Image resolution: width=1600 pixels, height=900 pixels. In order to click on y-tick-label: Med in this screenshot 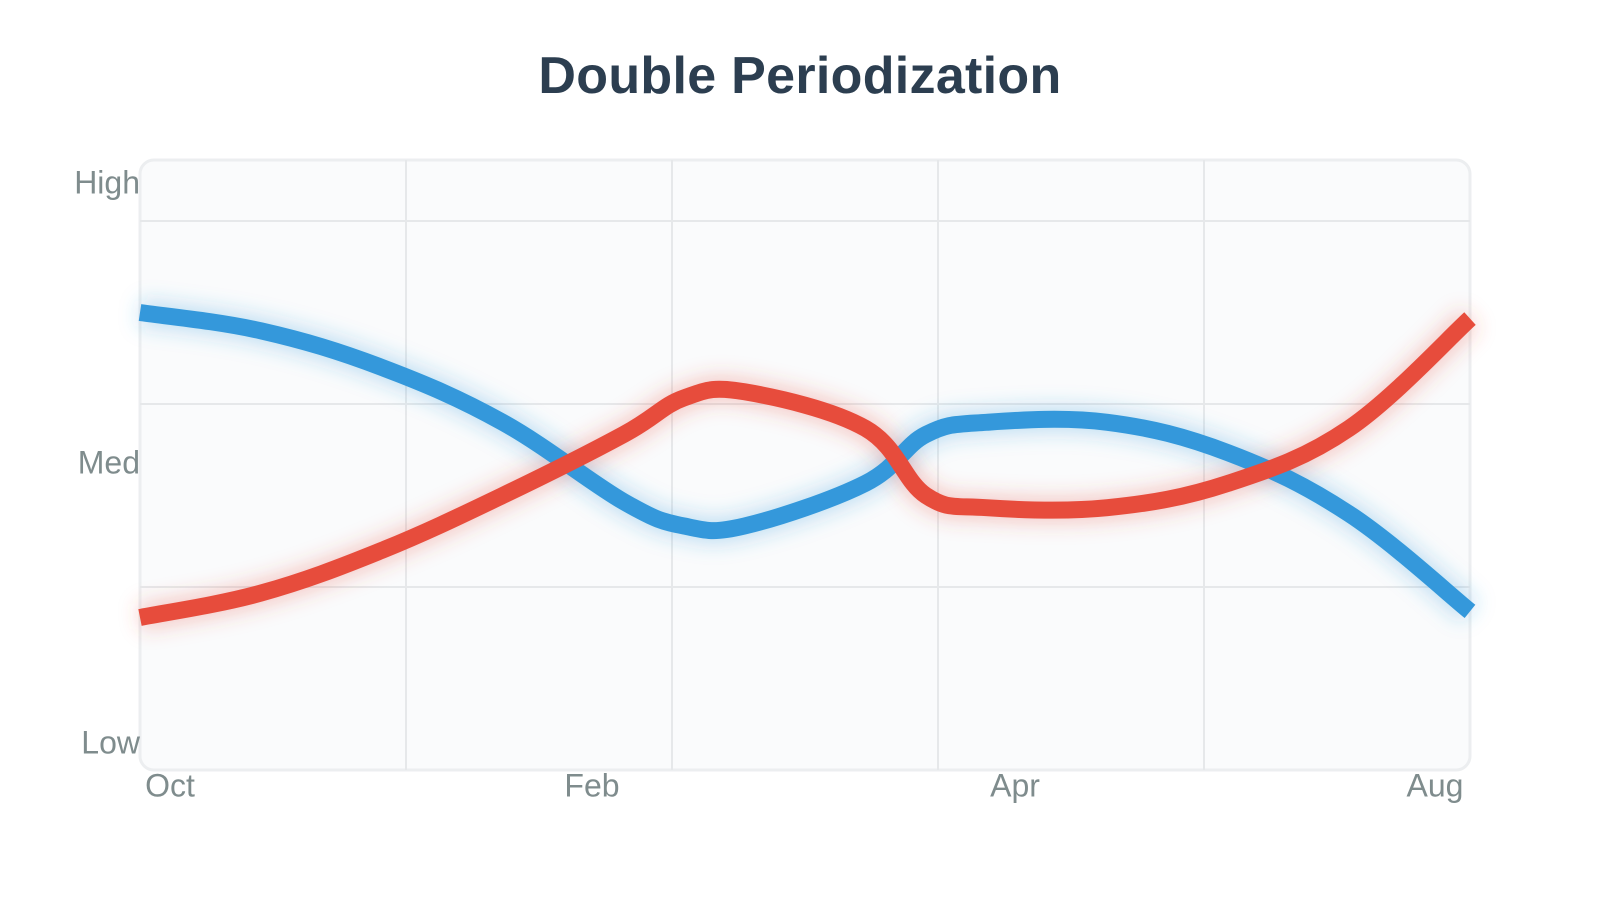, I will do `click(109, 462)`.